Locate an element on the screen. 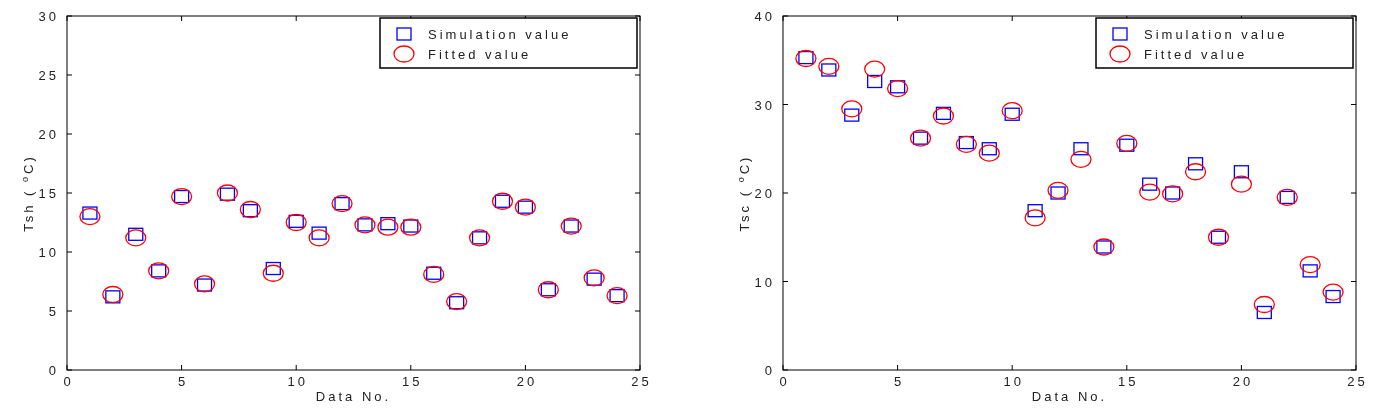 The image size is (1376, 408). y-tick-label: 25 is located at coordinates (48, 75).